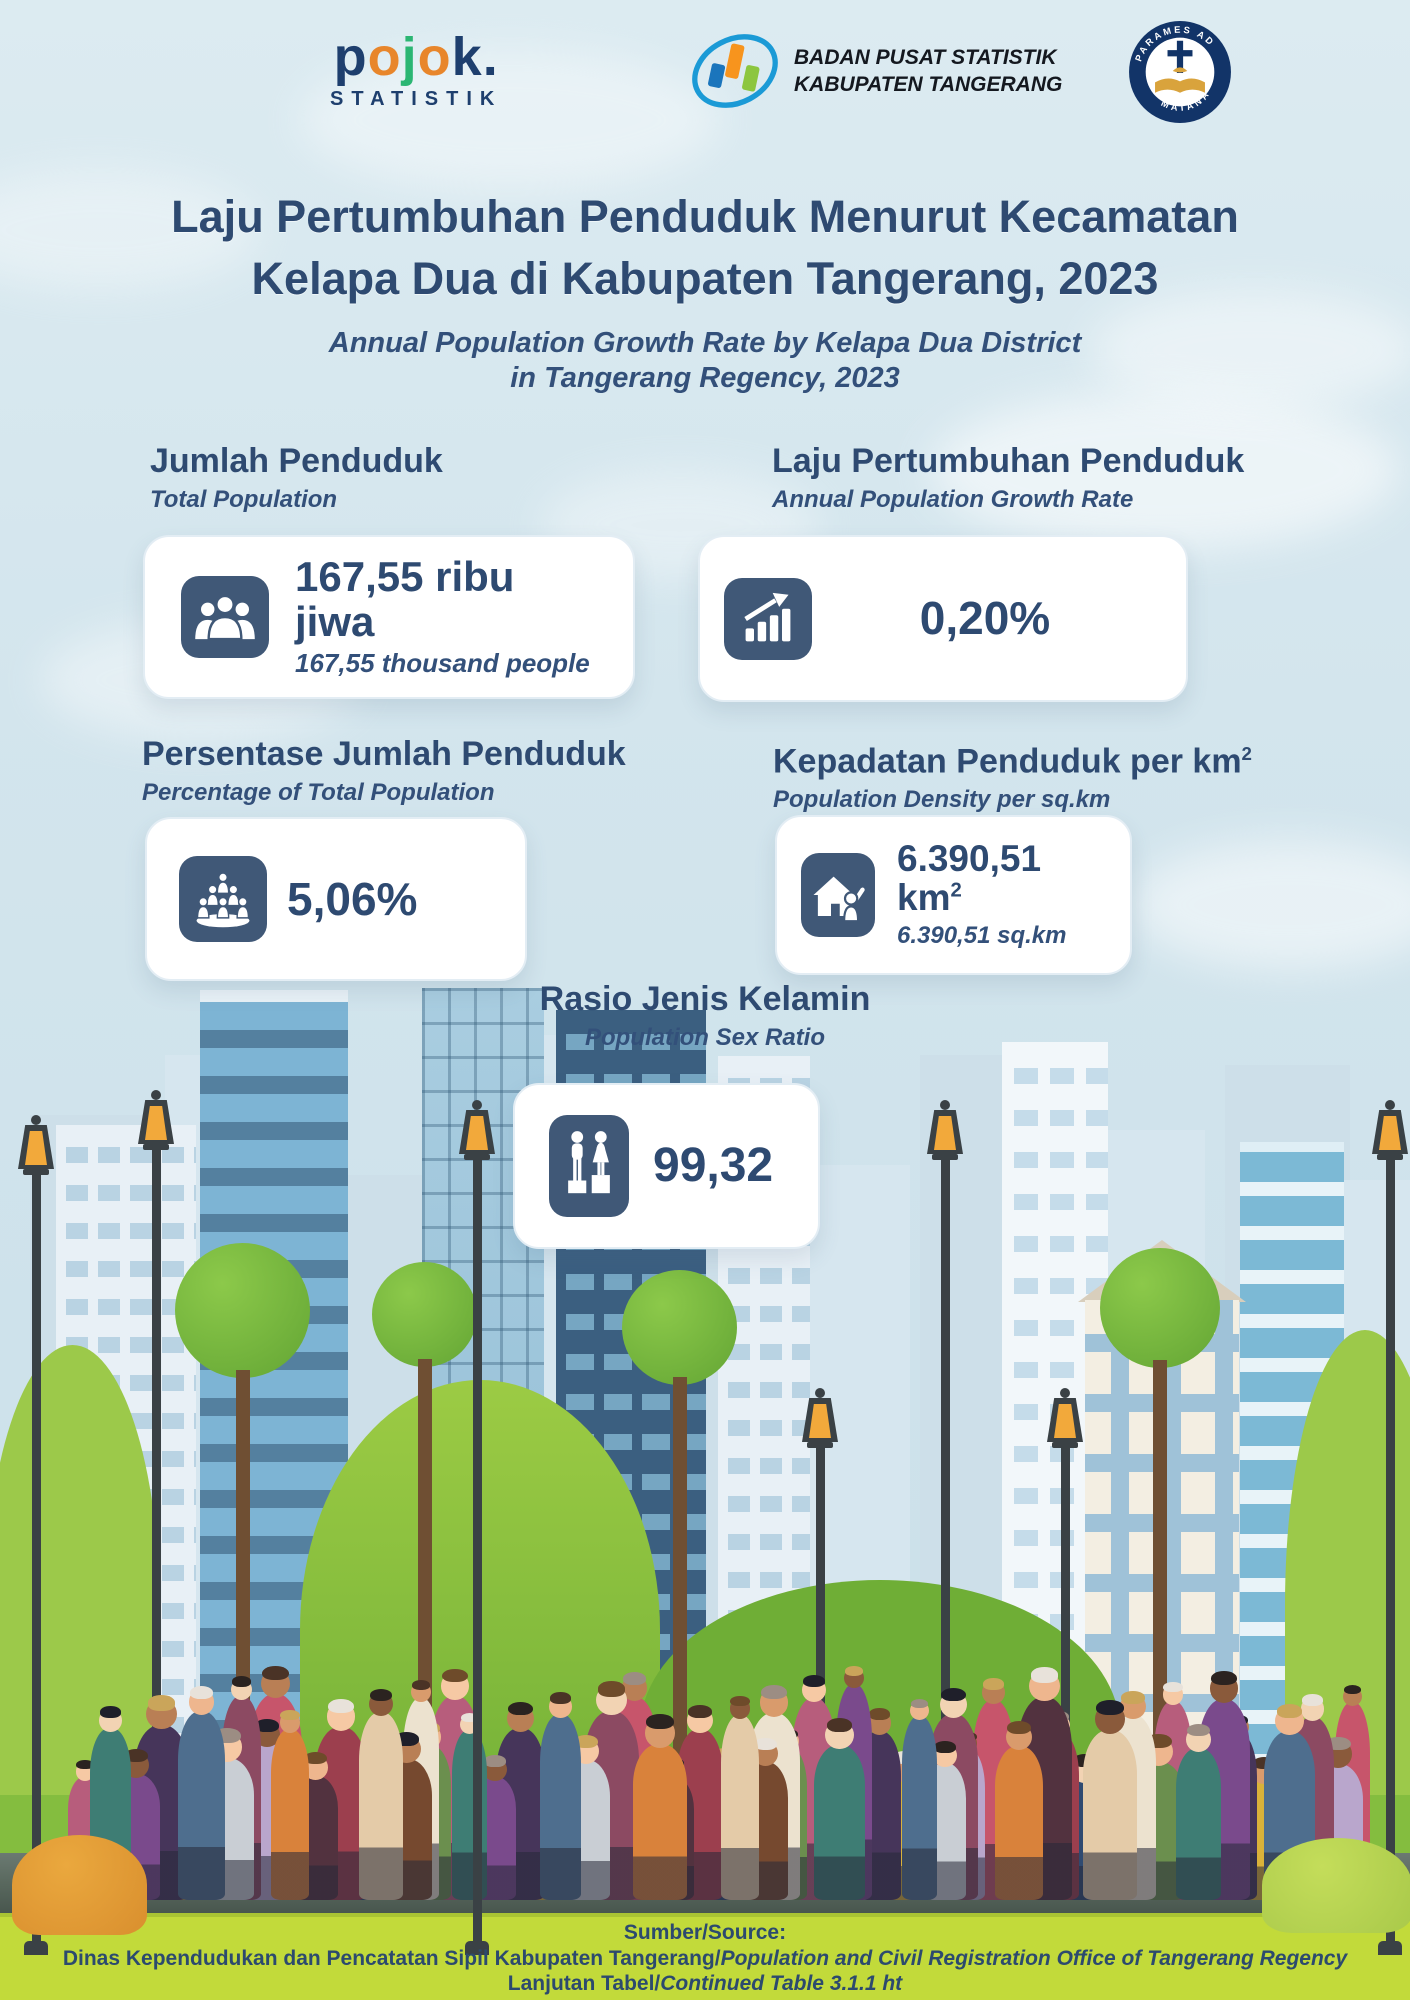  I want to click on heading-en: Population Density per sq.km, so click(942, 800).